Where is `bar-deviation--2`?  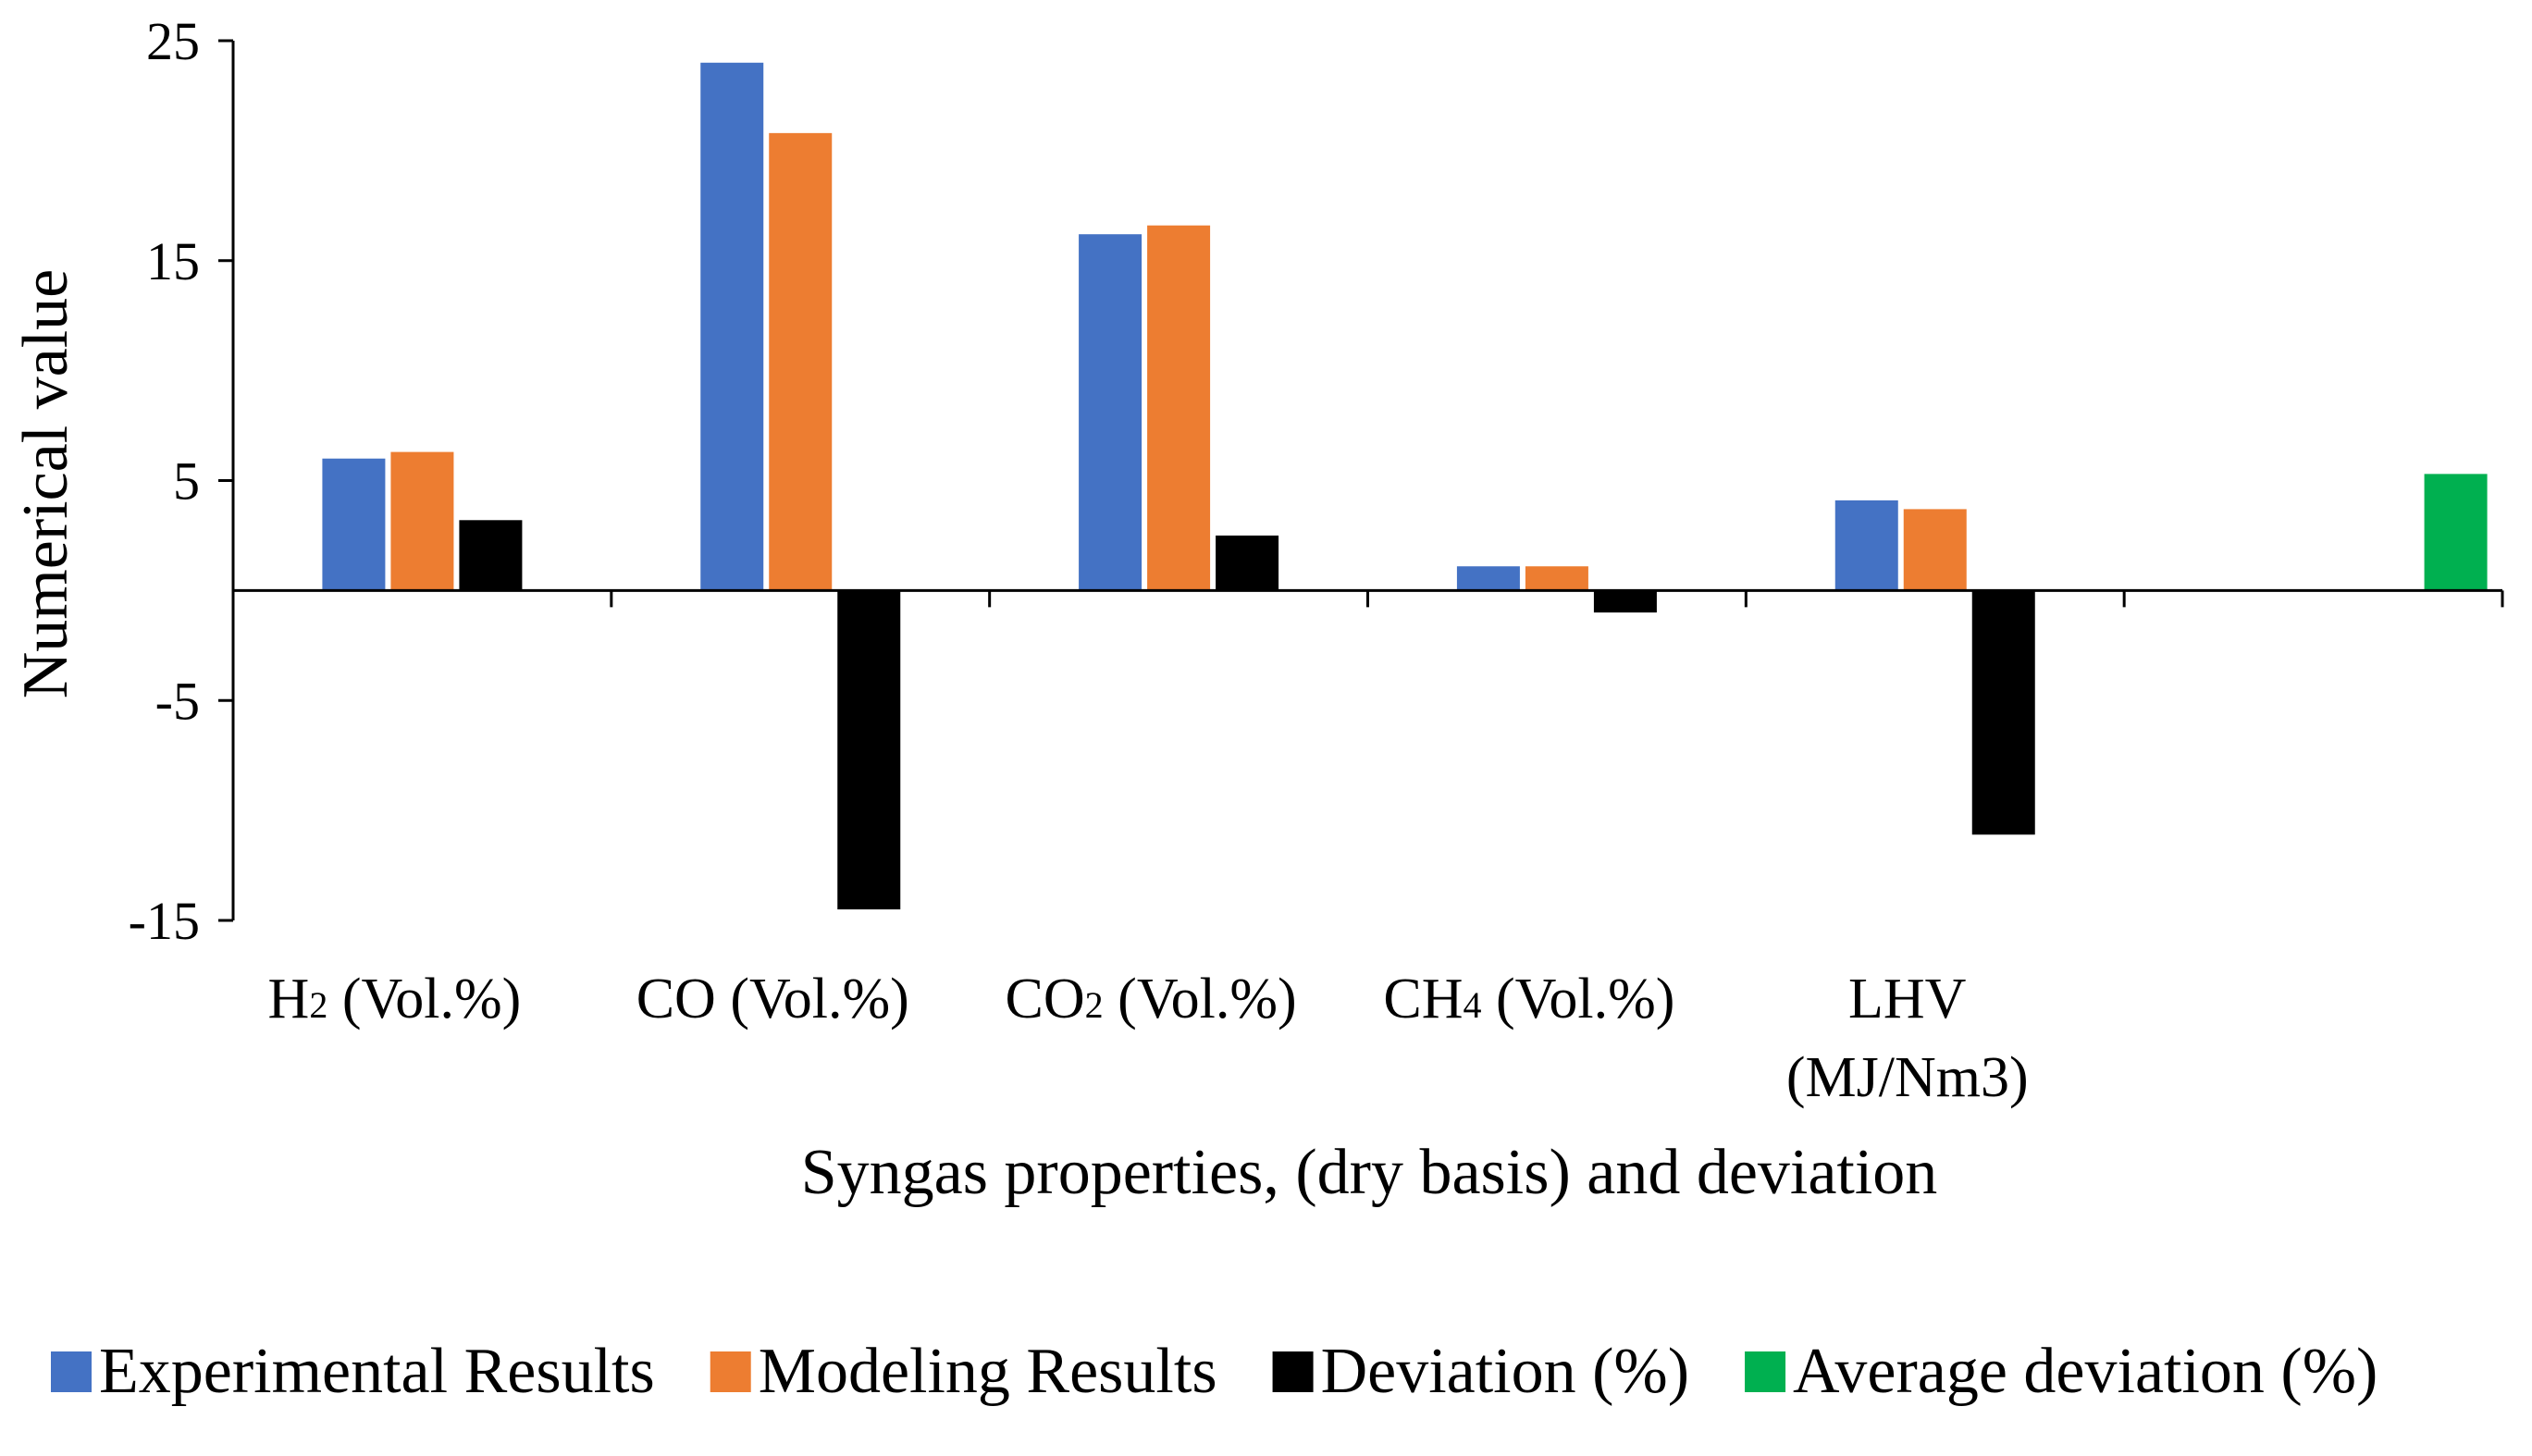 bar-deviation--2 is located at coordinates (1247, 563).